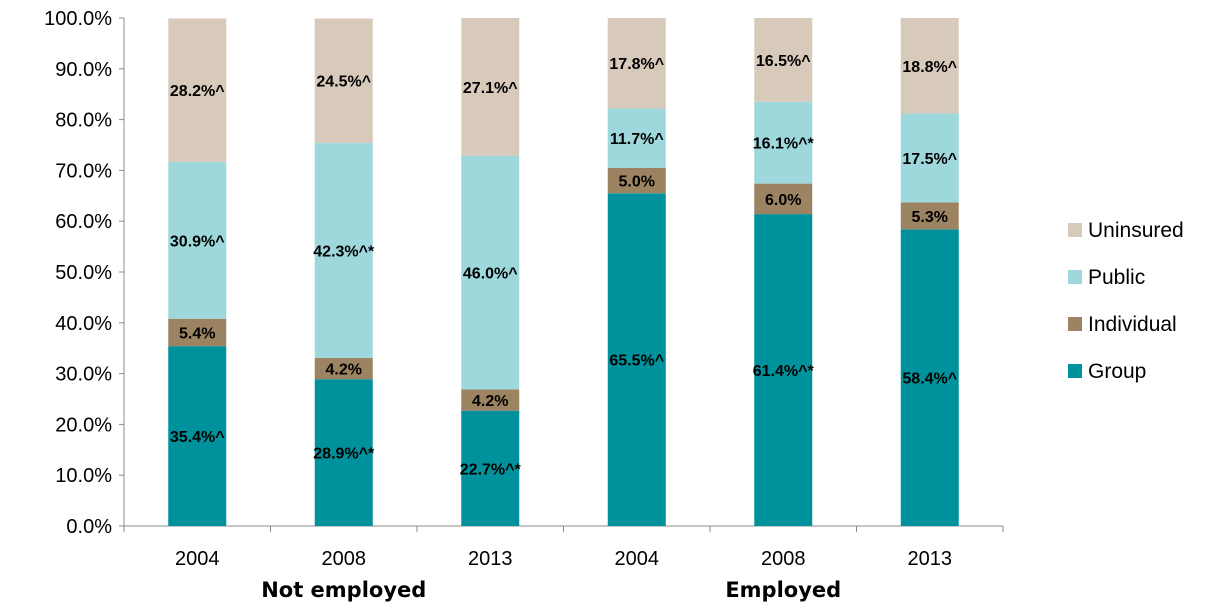 Image resolution: width=1212 pixels, height=606 pixels. I want to click on data-label-individual: 5.0%, so click(637, 182).